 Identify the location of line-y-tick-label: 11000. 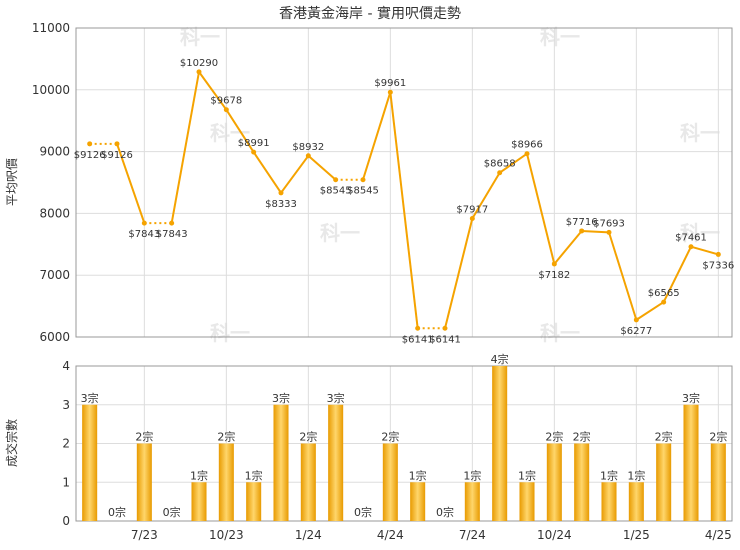
(51, 28).